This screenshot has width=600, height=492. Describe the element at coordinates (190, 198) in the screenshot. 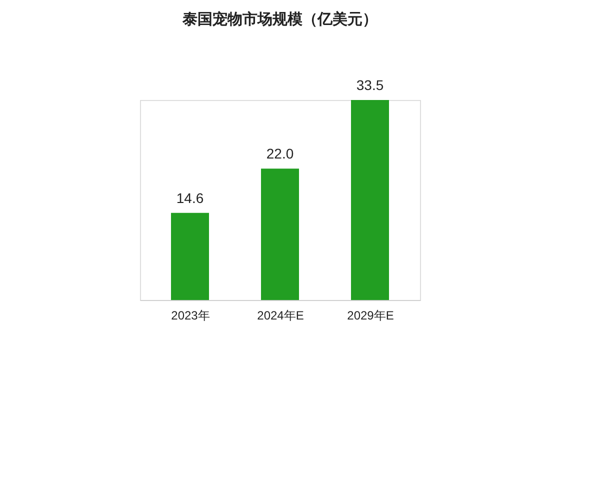

I see `data-label: 14.6` at that location.